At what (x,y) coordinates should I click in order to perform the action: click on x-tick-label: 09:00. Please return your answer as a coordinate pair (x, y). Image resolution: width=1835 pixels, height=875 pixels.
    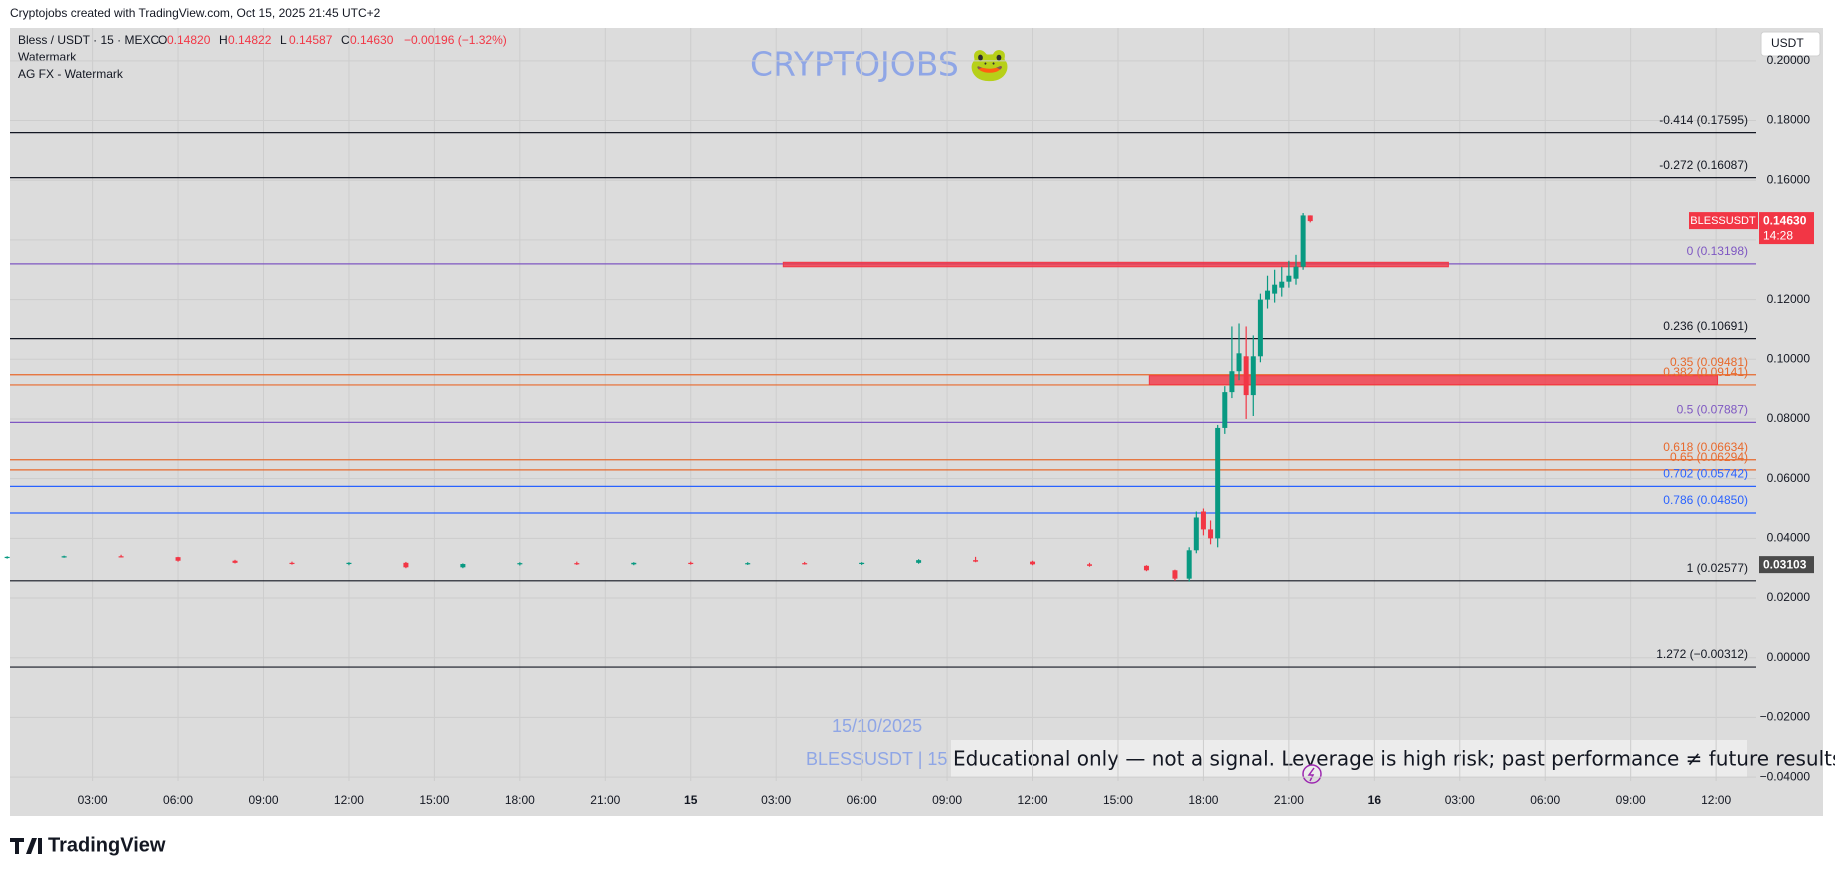
    Looking at the image, I should click on (263, 800).